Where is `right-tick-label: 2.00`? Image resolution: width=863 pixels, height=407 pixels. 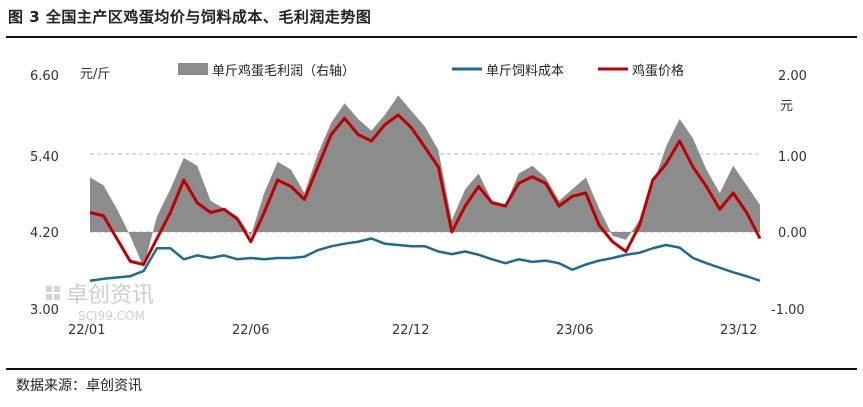 right-tick-label: 2.00 is located at coordinates (792, 76).